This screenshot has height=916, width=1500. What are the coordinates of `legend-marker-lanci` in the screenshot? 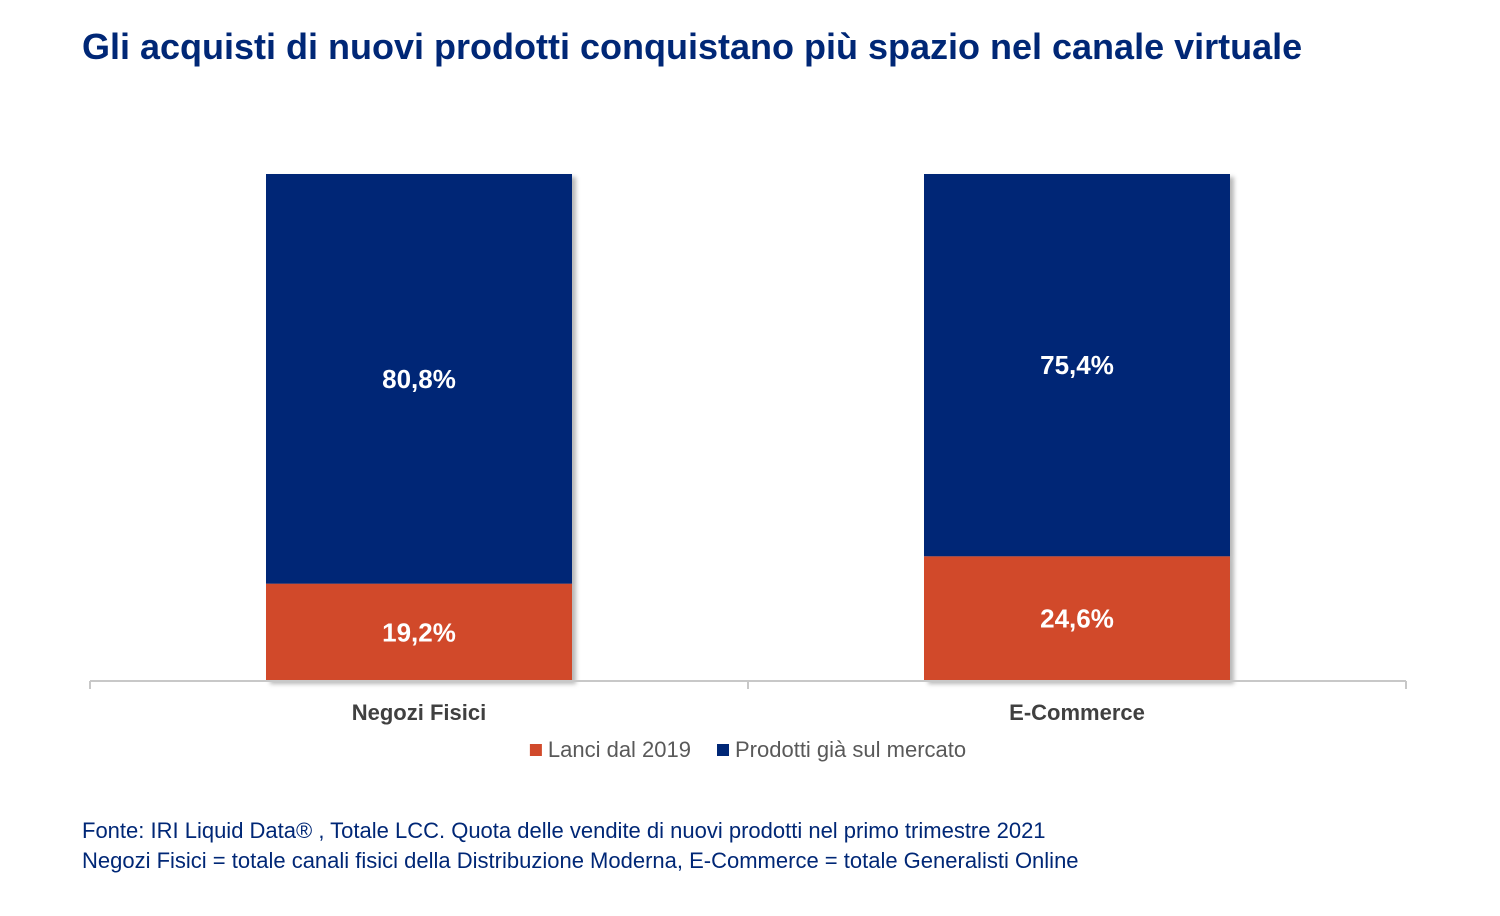 It's located at (535, 750).